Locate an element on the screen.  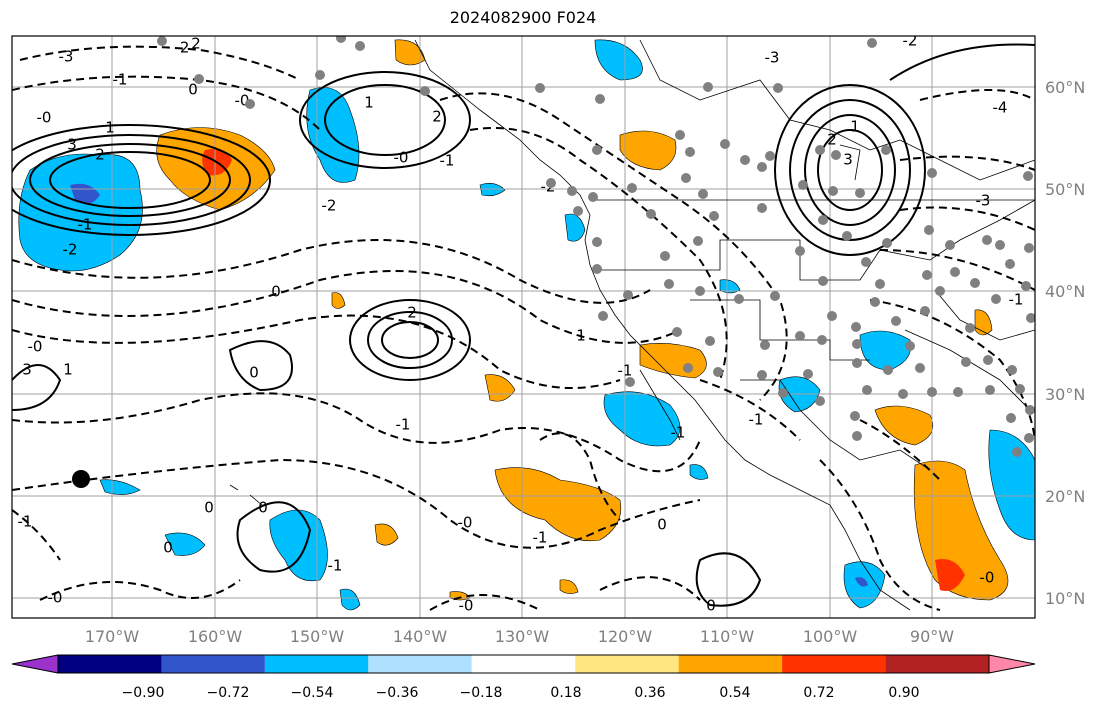
colorbar-border is located at coordinates (523, 664).